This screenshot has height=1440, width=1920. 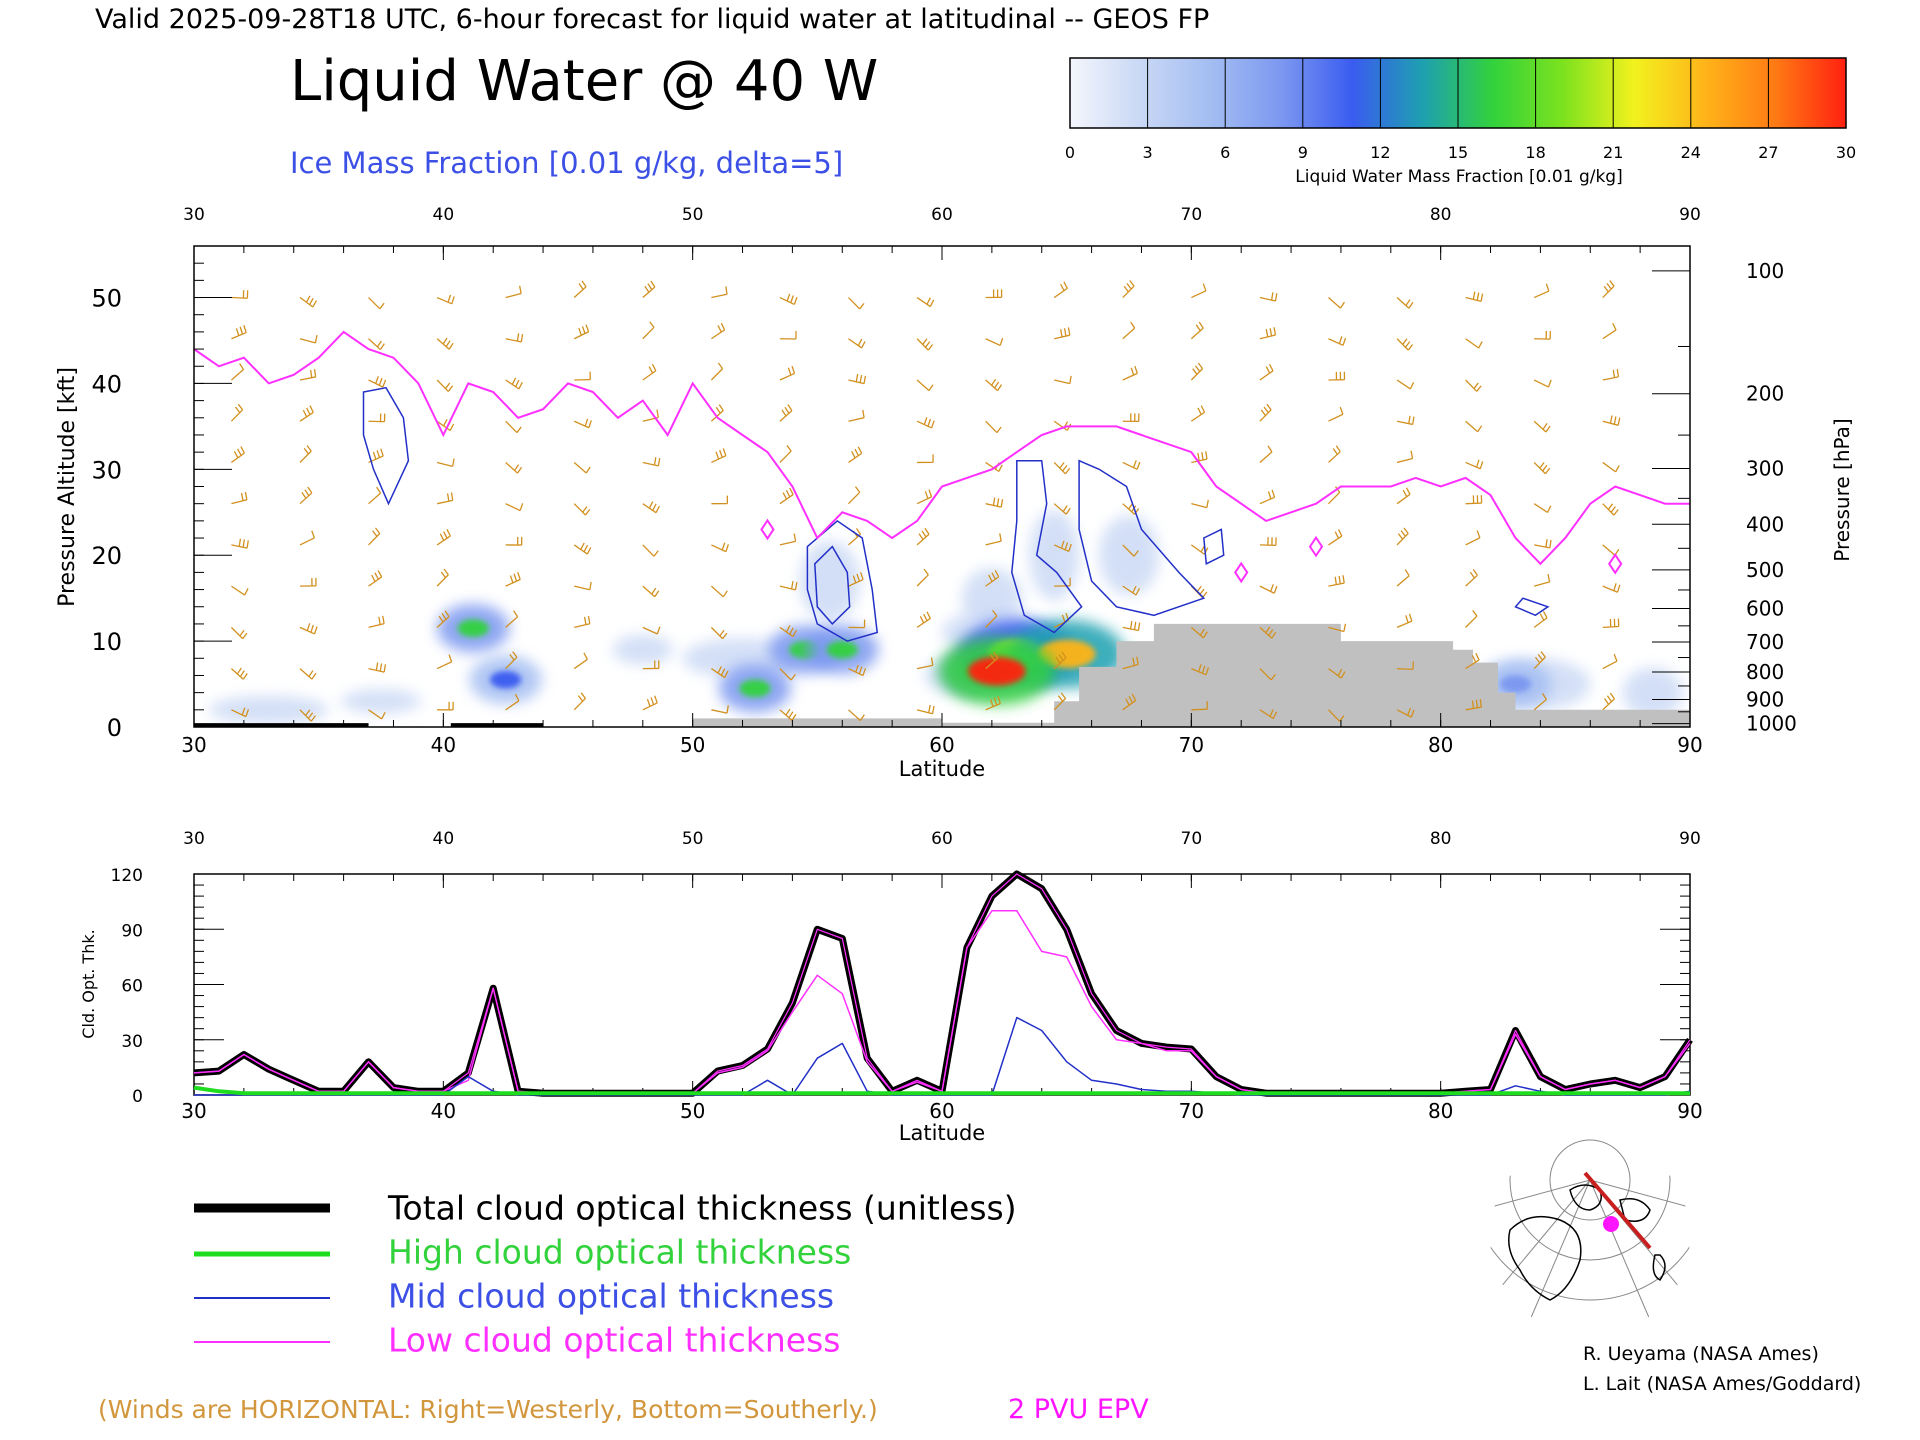 What do you see at coordinates (1441, 839) in the screenshot?
I see `x-tick-label-top: 80` at bounding box center [1441, 839].